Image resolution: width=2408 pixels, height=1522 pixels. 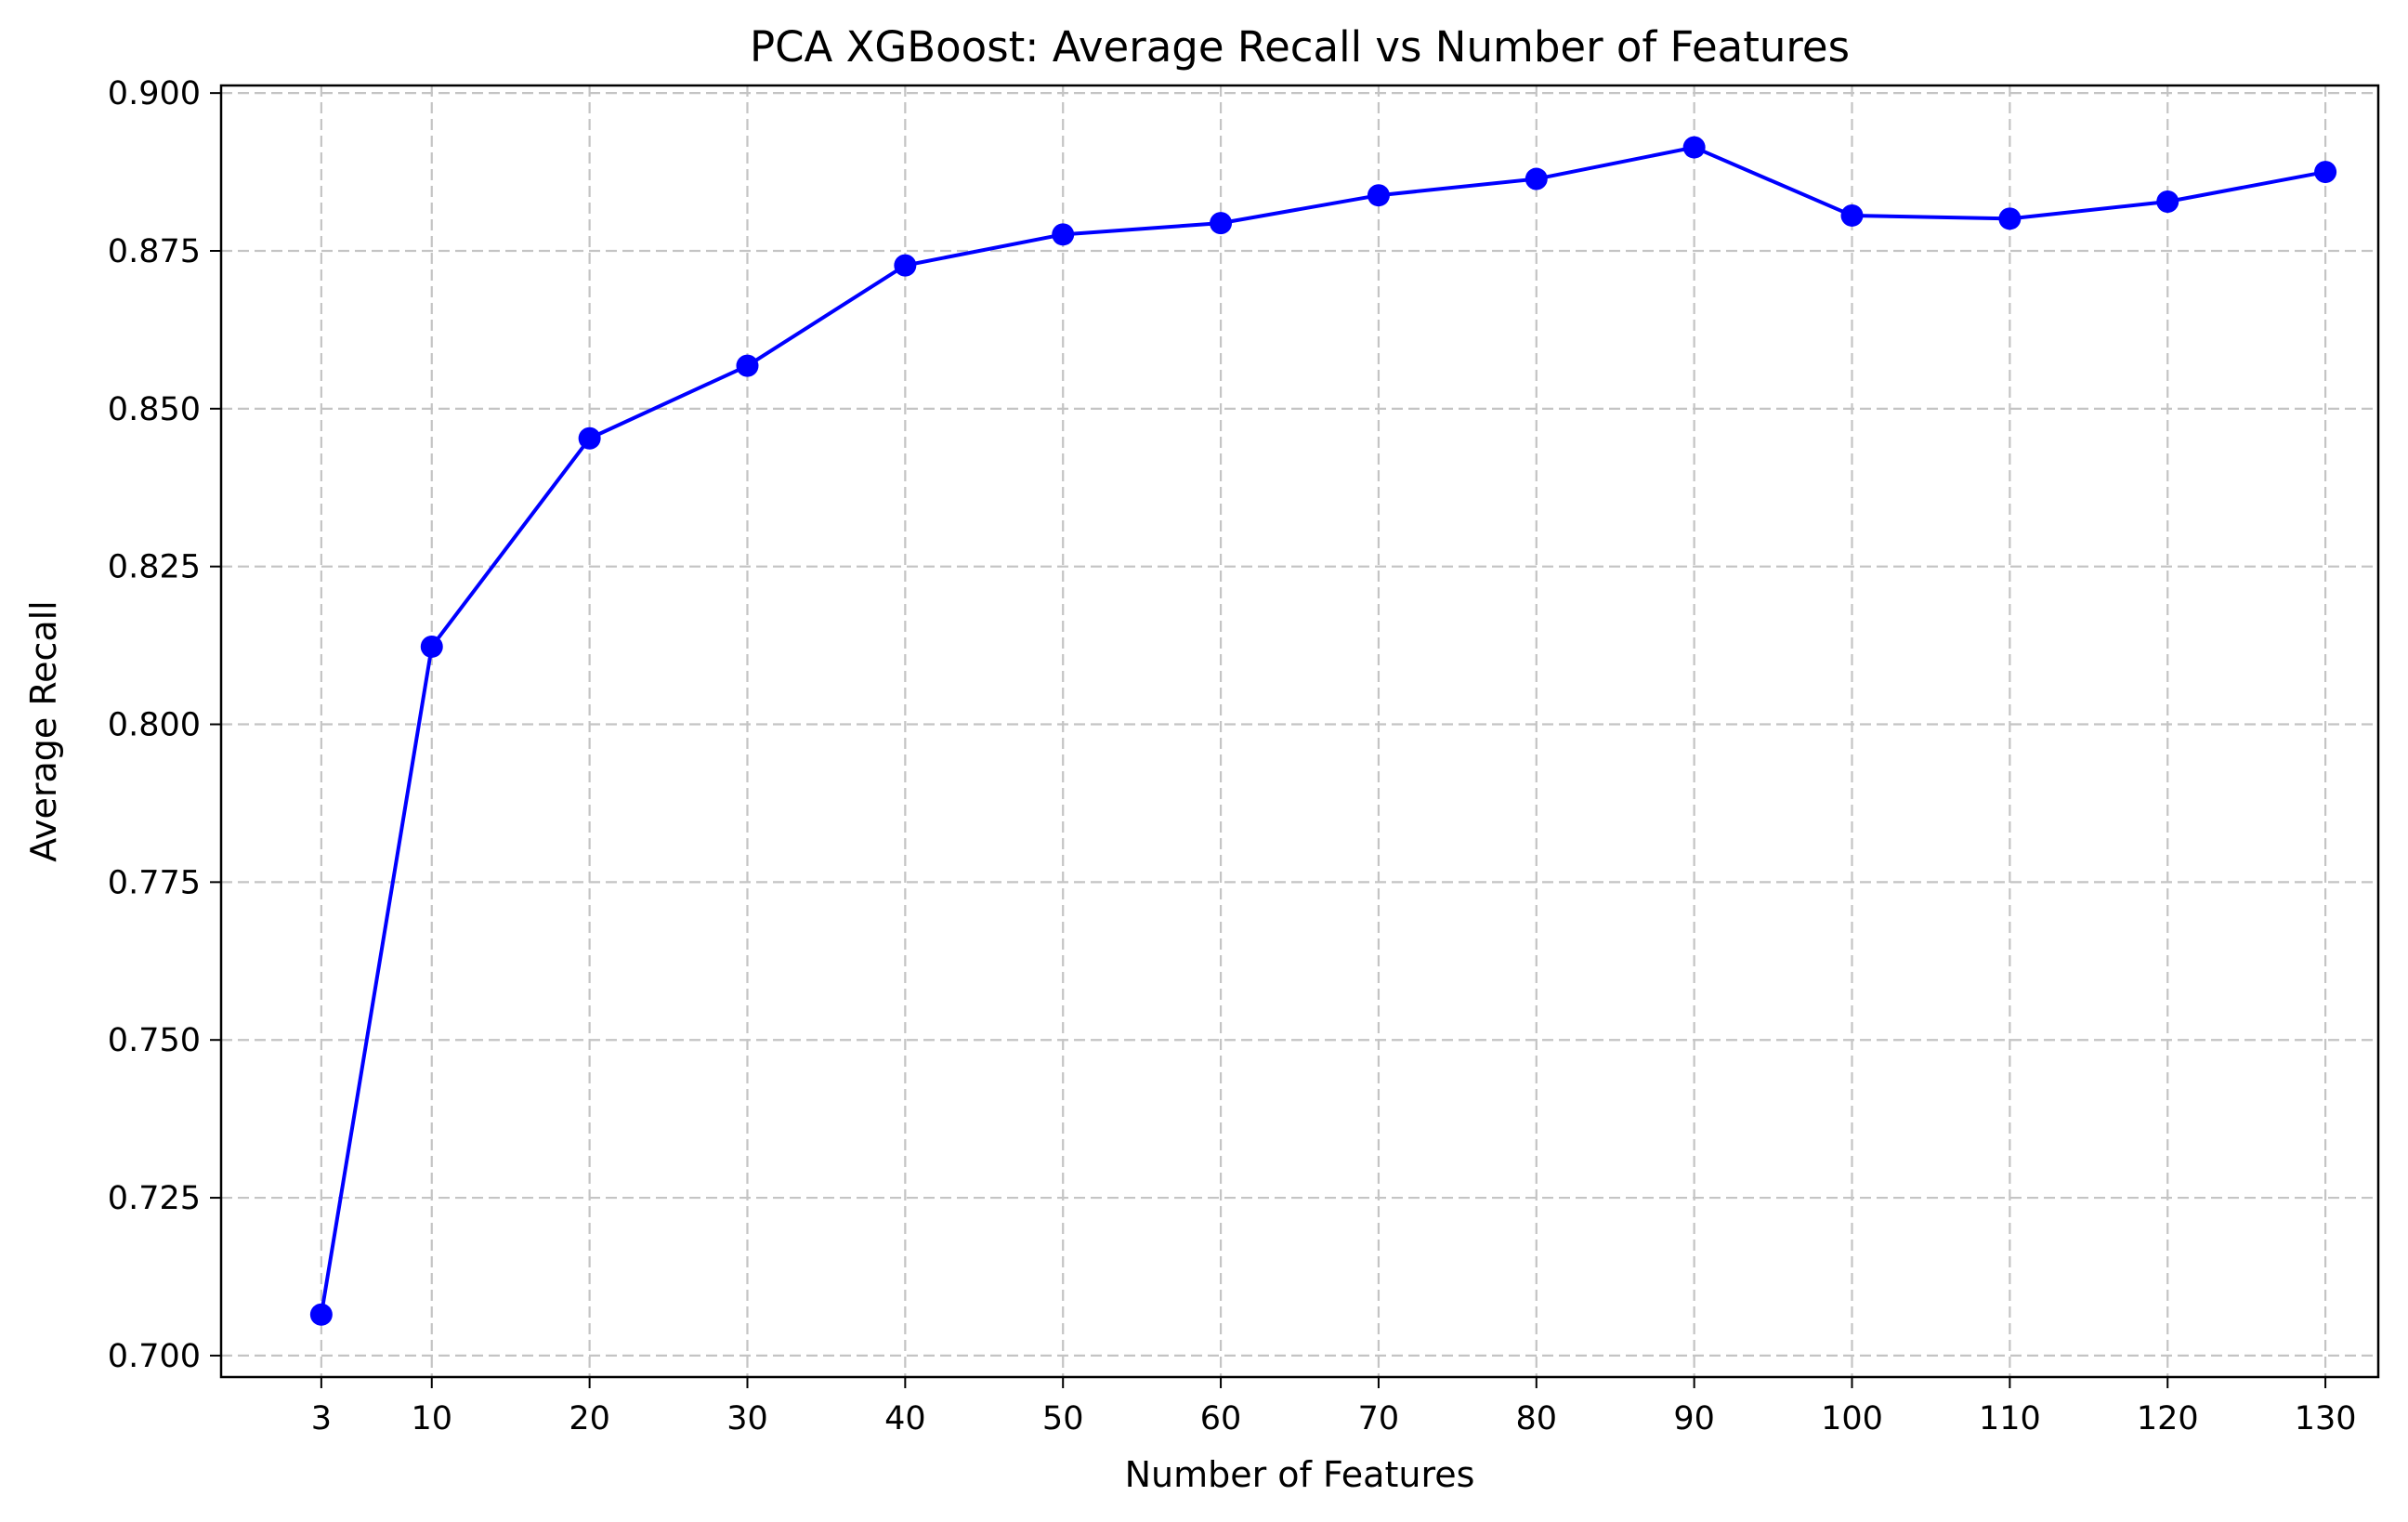 What do you see at coordinates (1852, 1419) in the screenshot?
I see `x-tick-label: 100` at bounding box center [1852, 1419].